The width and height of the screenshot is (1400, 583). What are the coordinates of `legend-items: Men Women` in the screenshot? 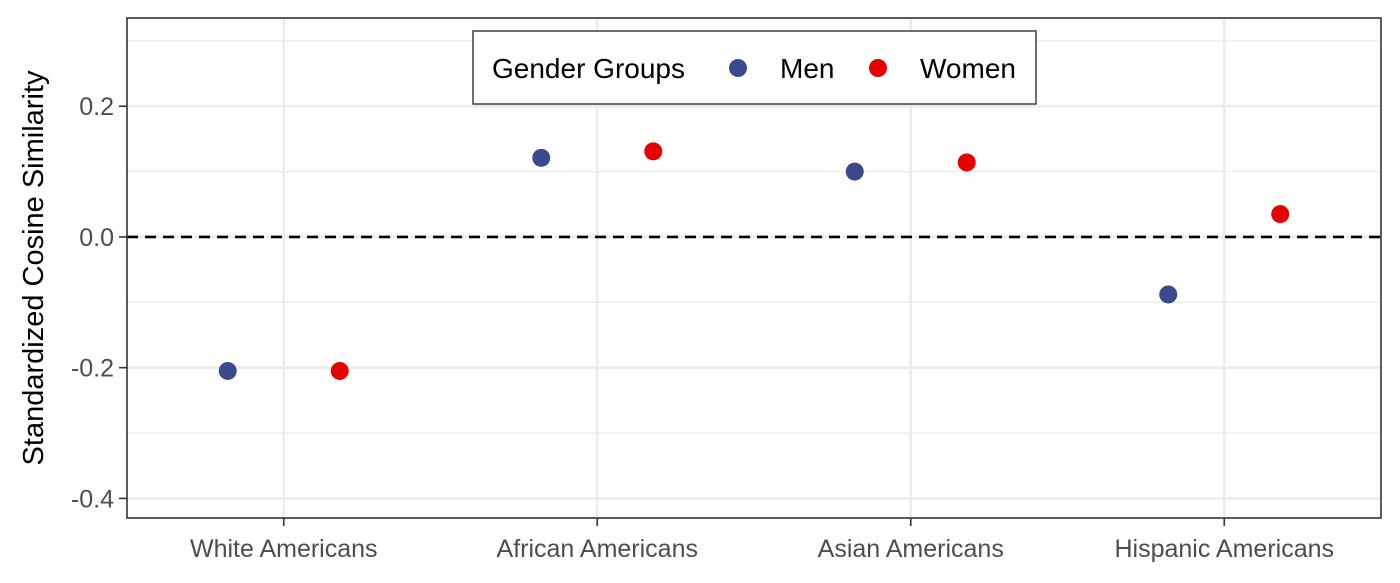 It's located at (872, 68).